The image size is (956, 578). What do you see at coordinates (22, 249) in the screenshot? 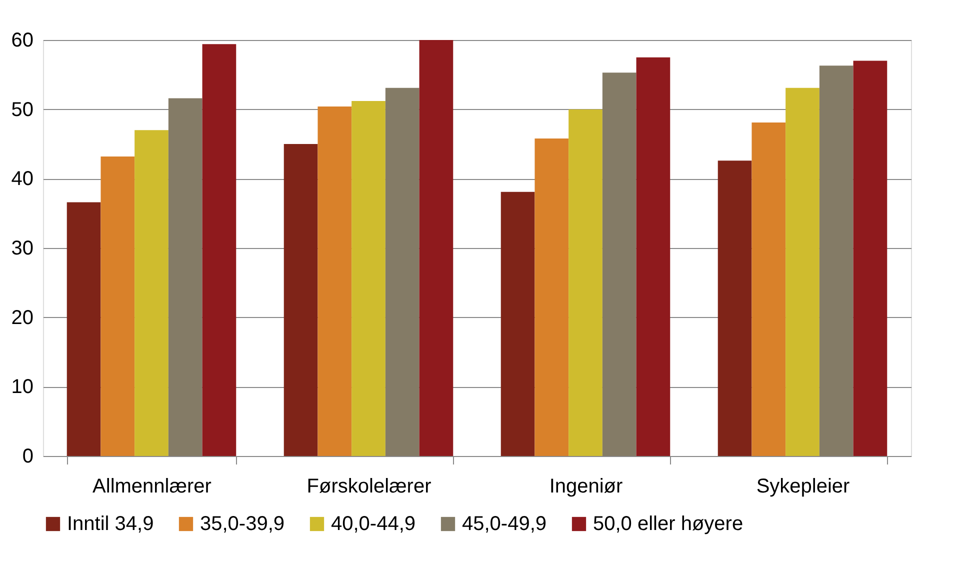
I see `y-tick-label: 30` at bounding box center [22, 249].